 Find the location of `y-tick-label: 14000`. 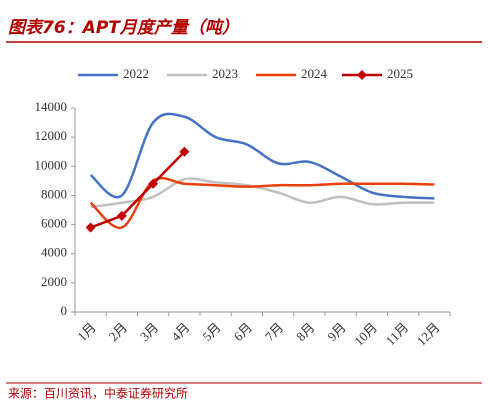

y-tick-label: 14000 is located at coordinates (51, 106).